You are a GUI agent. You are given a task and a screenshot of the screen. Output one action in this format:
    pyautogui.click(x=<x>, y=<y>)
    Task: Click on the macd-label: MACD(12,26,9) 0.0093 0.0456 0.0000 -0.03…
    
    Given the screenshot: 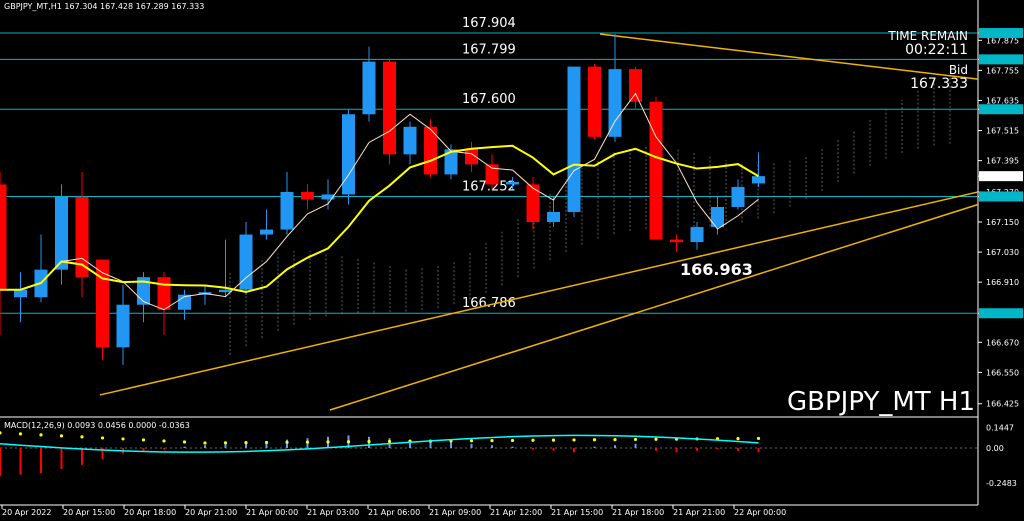 What is the action you would take?
    pyautogui.click(x=97, y=425)
    